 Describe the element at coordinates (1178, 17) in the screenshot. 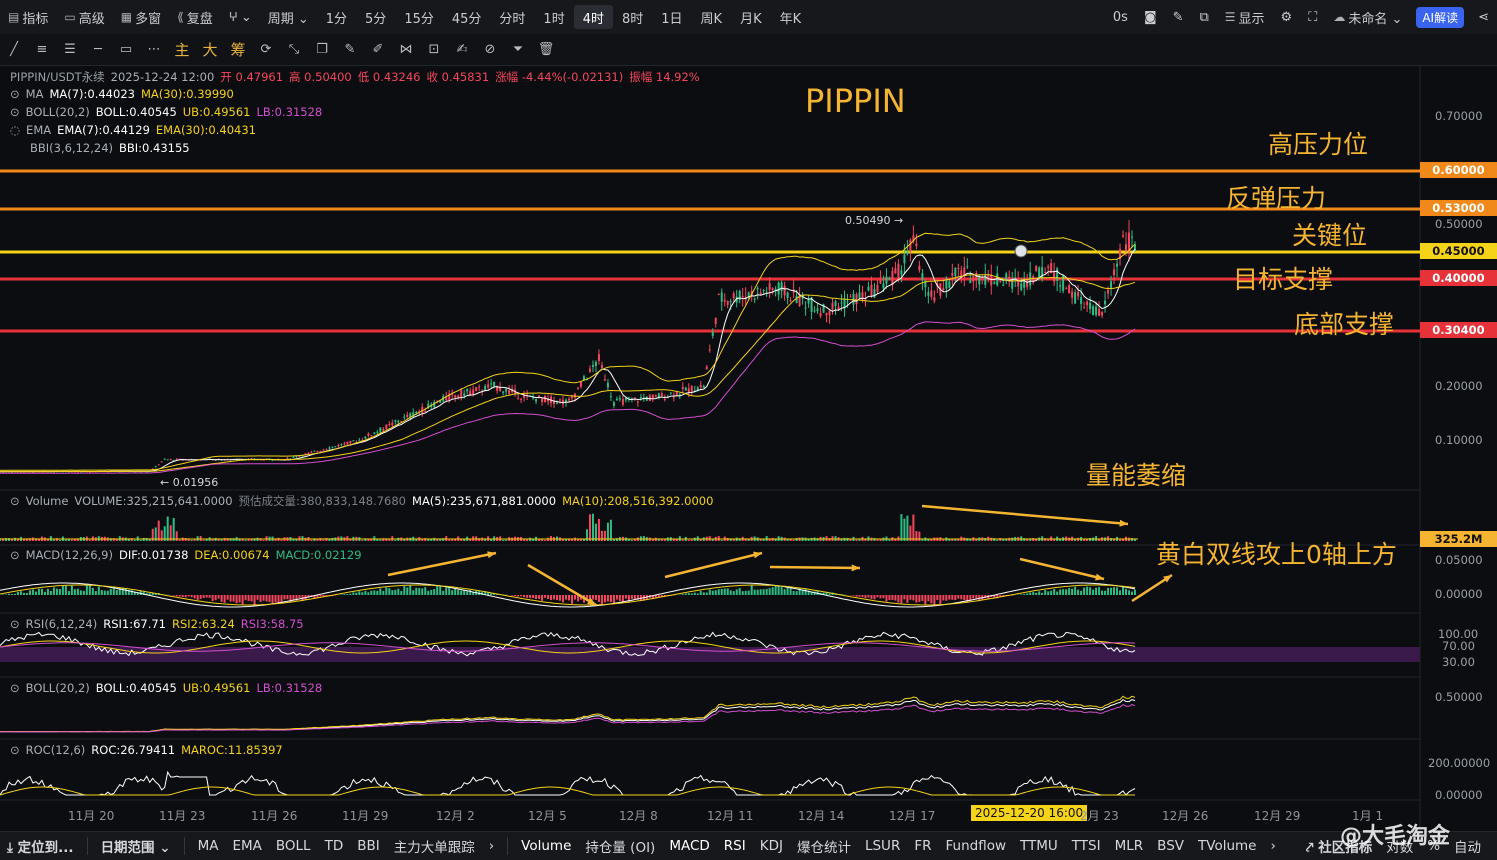

I see `pen-icon: ✎` at that location.